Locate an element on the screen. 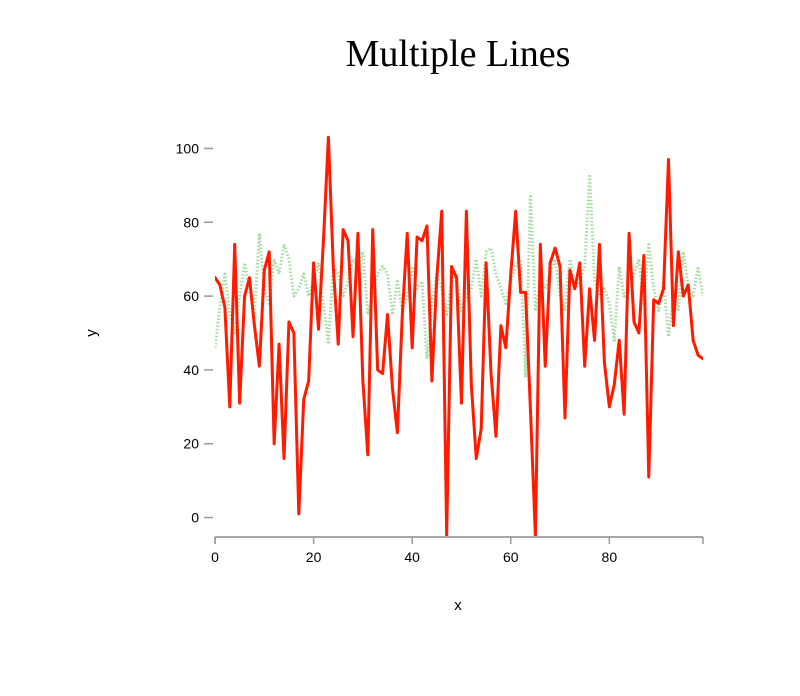  x-tick-label: 60 is located at coordinates (511, 557).